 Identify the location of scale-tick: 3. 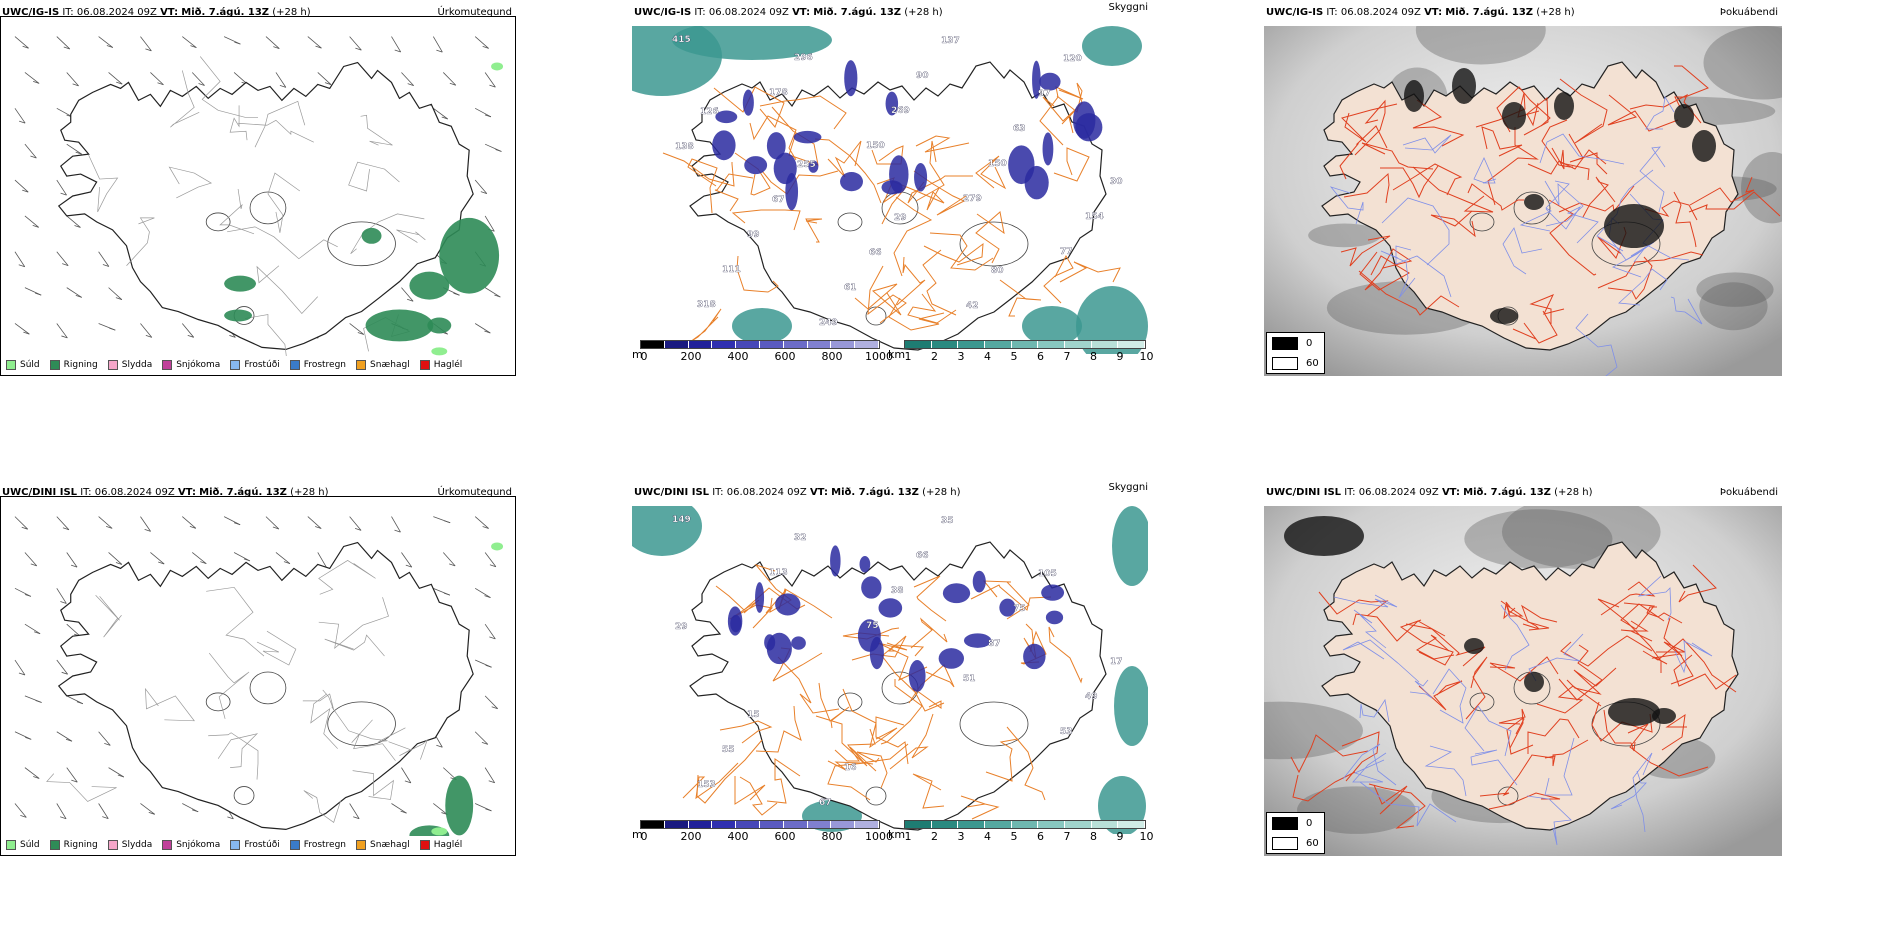
(961, 836).